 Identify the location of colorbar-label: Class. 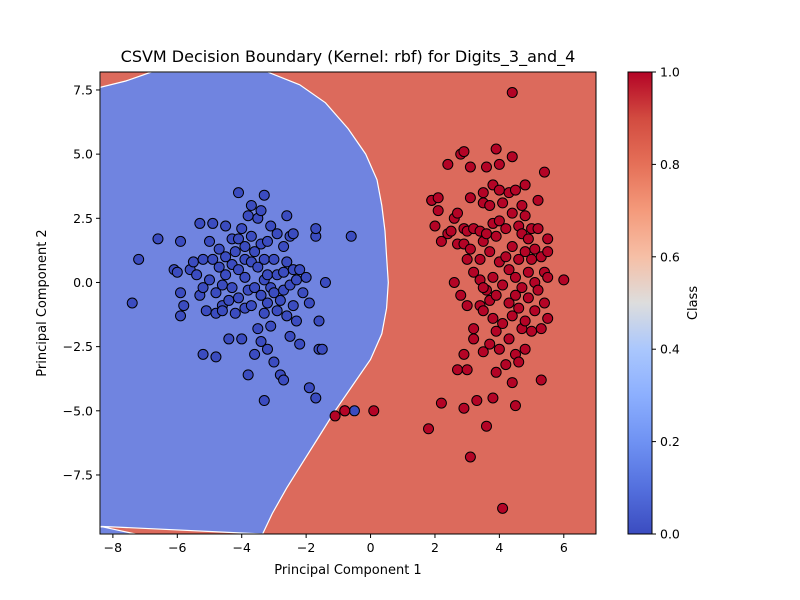
(693, 303).